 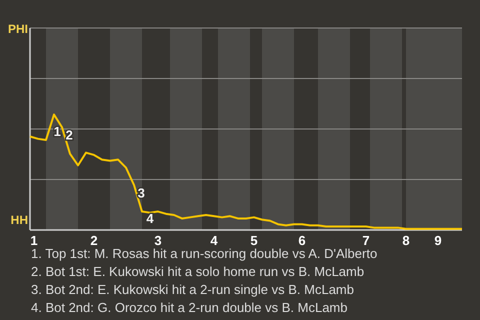 I want to click on text: 2. Bot 1st: E. Kukowski hit a solo home run vs B. McLamb, so click(x=197, y=271).